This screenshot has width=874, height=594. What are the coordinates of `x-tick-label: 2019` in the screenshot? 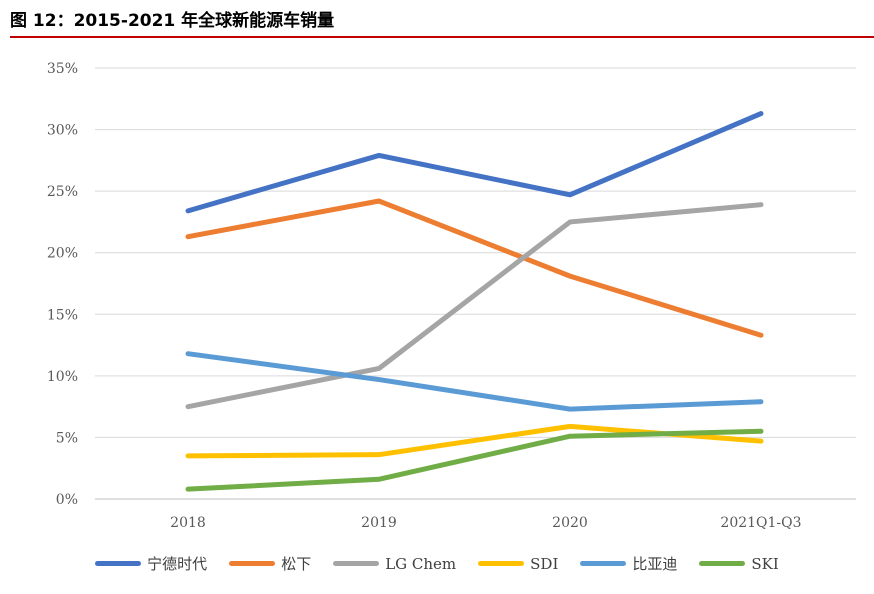 It's located at (379, 523).